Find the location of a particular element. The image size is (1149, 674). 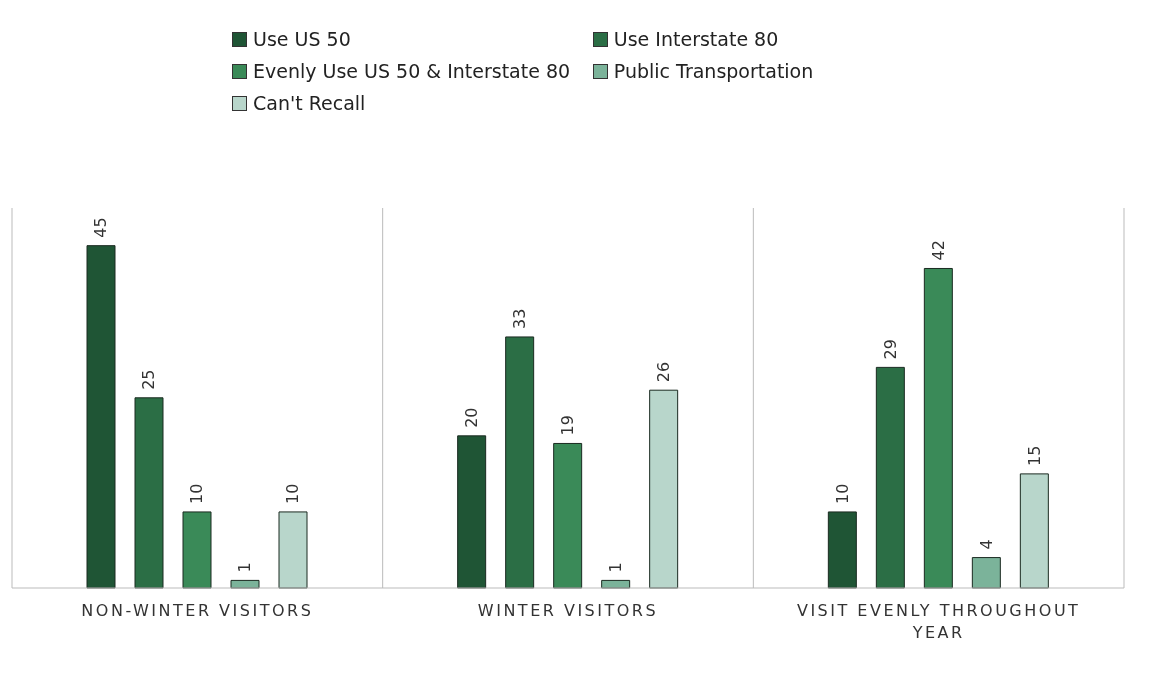

x-tick-label: VISIT EVENLY THROUGHOUT YEAR is located at coordinates (938, 621).